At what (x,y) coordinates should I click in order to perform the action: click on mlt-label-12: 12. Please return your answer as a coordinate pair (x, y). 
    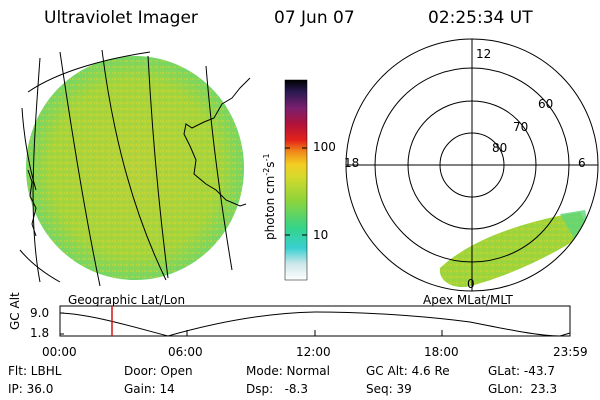
    Looking at the image, I should click on (484, 54).